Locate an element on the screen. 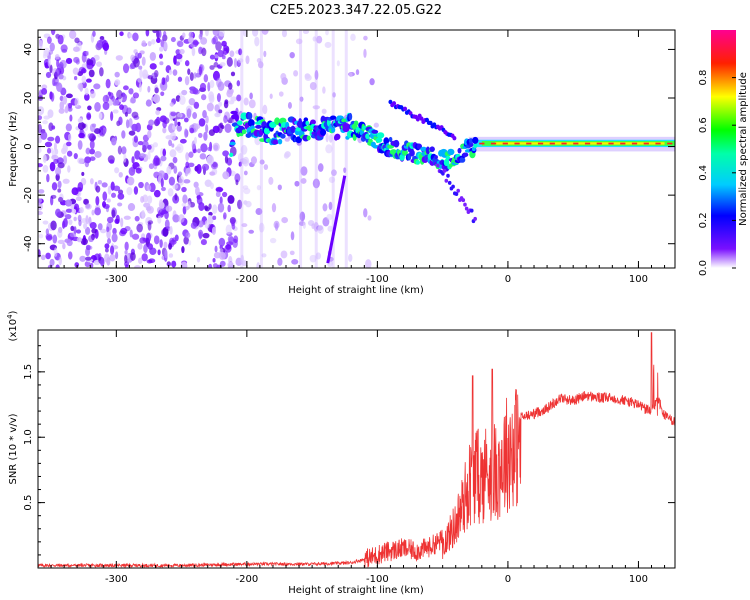  spectrogram-y-tick-label: 40 is located at coordinates (28, 49).